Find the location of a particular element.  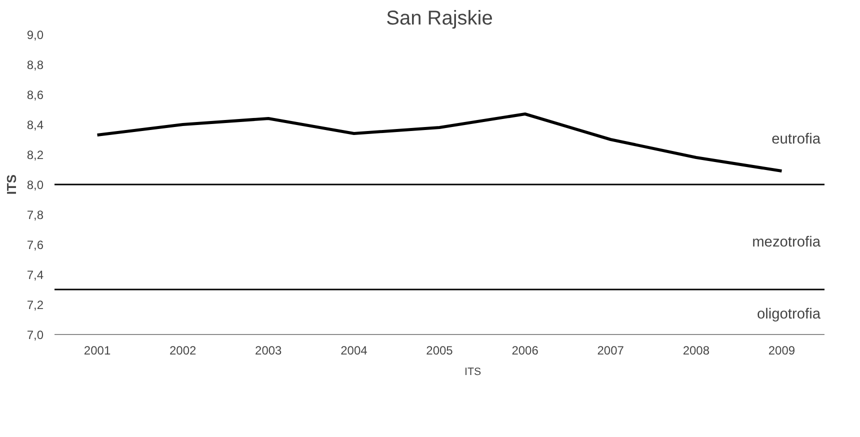

y-tick-label: 7,2 is located at coordinates (35, 305).